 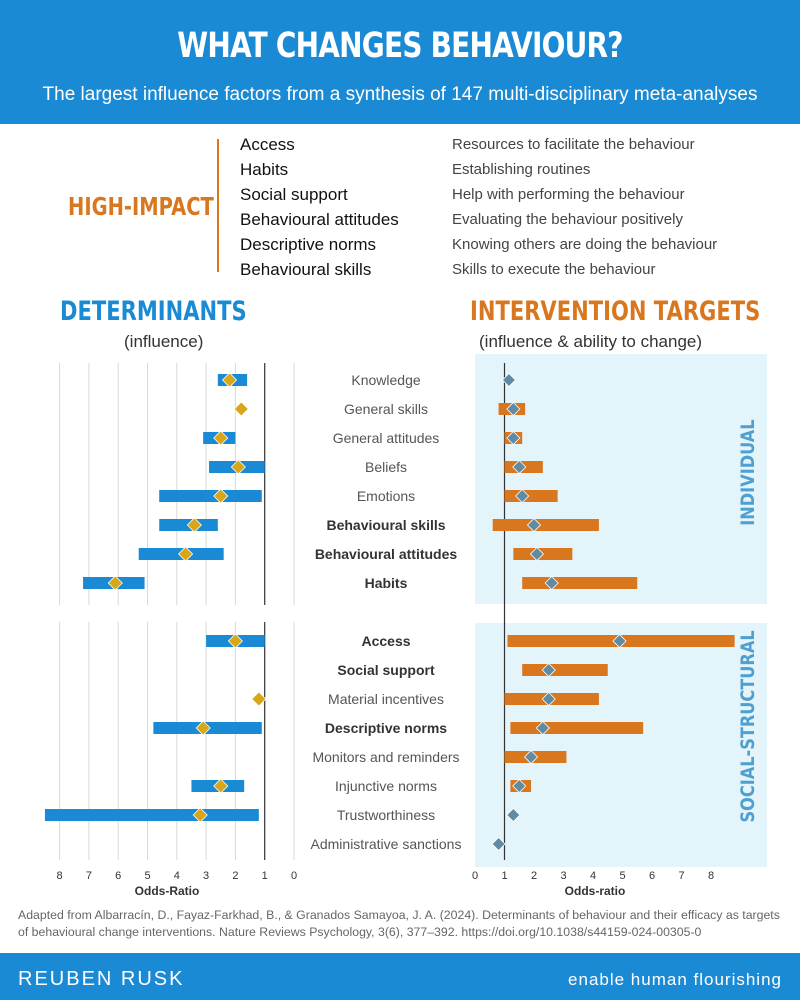 I want to click on determinants-subtitle: (influence), so click(x=164, y=341).